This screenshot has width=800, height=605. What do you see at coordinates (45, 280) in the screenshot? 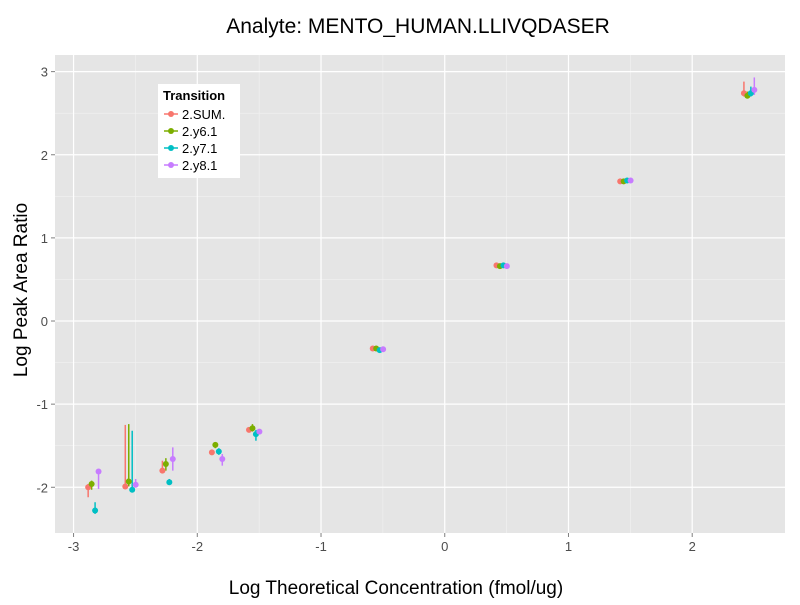
I see `y-axis-ticks: -2 -1 0 1 2 3` at bounding box center [45, 280].